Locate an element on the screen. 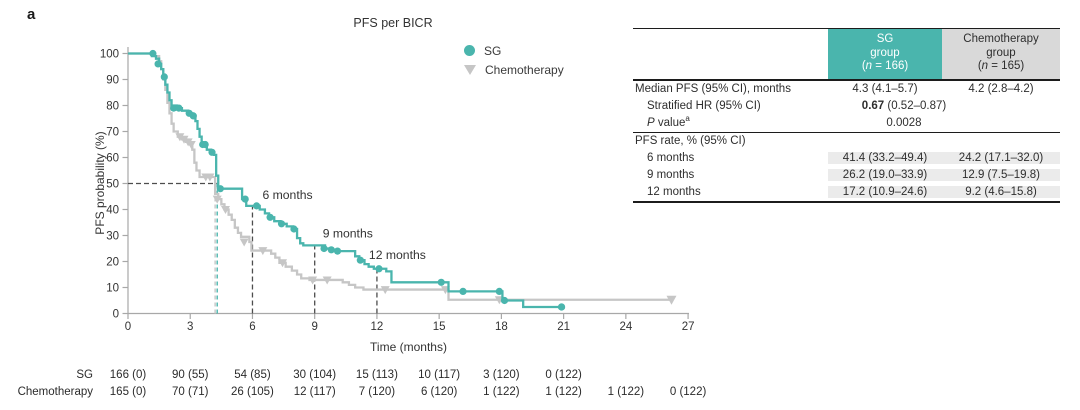 Image resolution: width=1080 pixels, height=410 pixels. row-label: Median PFS (95% CI), months is located at coordinates (713, 89).